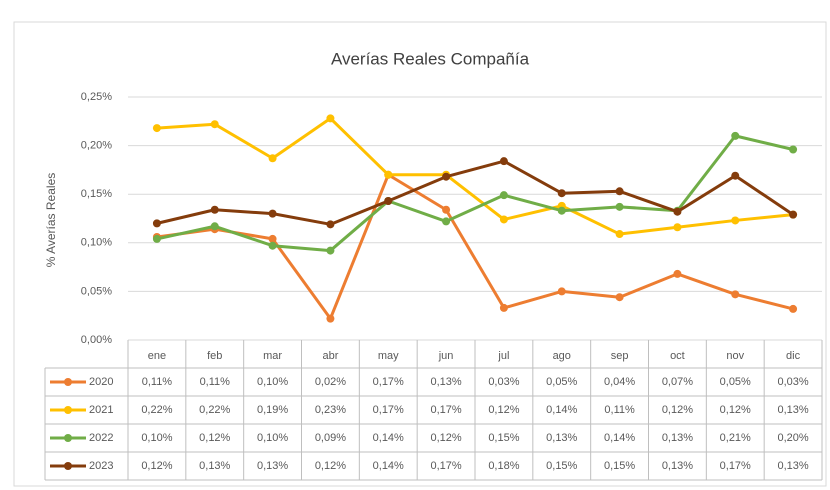 The width and height of the screenshot is (830, 490). I want to click on x-tick-label: may, so click(388, 356).